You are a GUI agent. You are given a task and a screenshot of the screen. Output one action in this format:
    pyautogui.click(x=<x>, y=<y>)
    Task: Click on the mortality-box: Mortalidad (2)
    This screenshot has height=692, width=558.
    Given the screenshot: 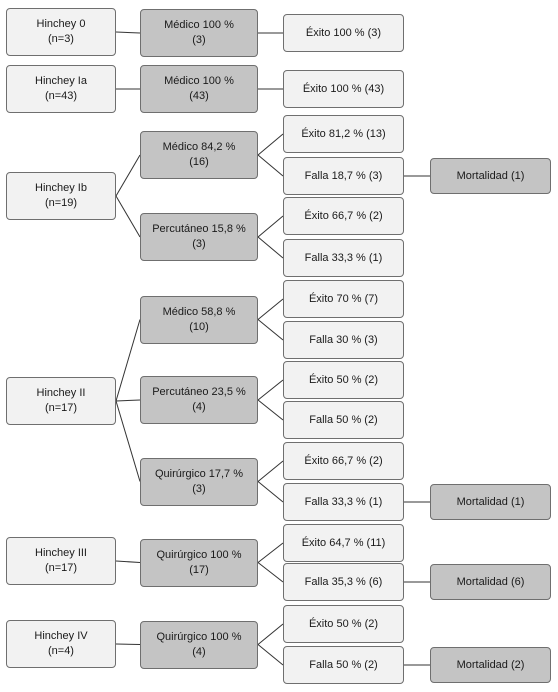 What is the action you would take?
    pyautogui.click(x=490, y=665)
    